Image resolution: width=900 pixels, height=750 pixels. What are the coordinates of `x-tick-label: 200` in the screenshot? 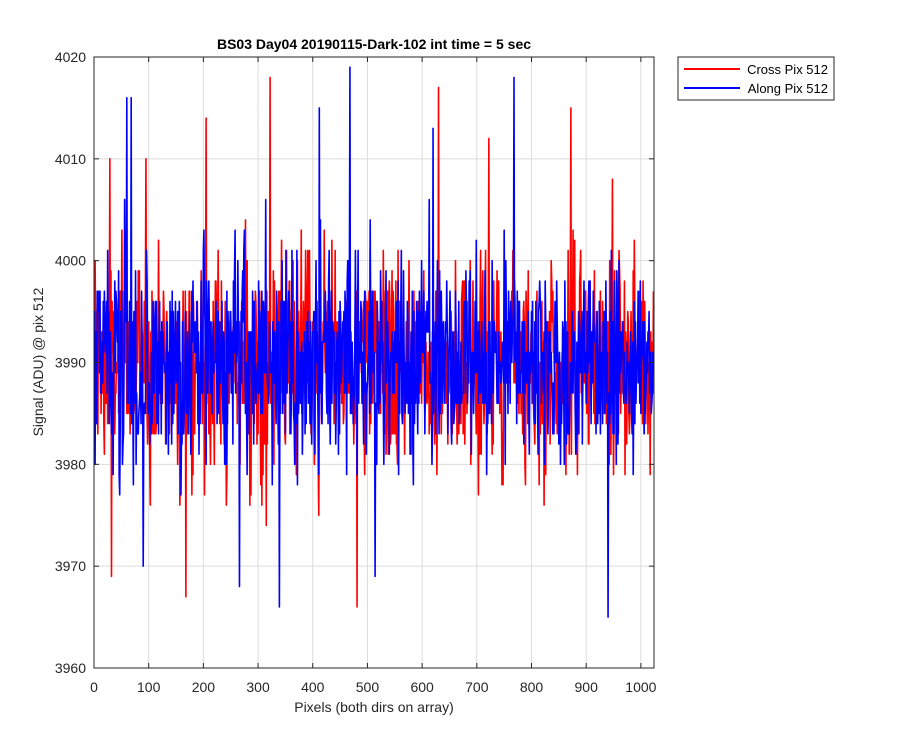 It's located at (204, 687).